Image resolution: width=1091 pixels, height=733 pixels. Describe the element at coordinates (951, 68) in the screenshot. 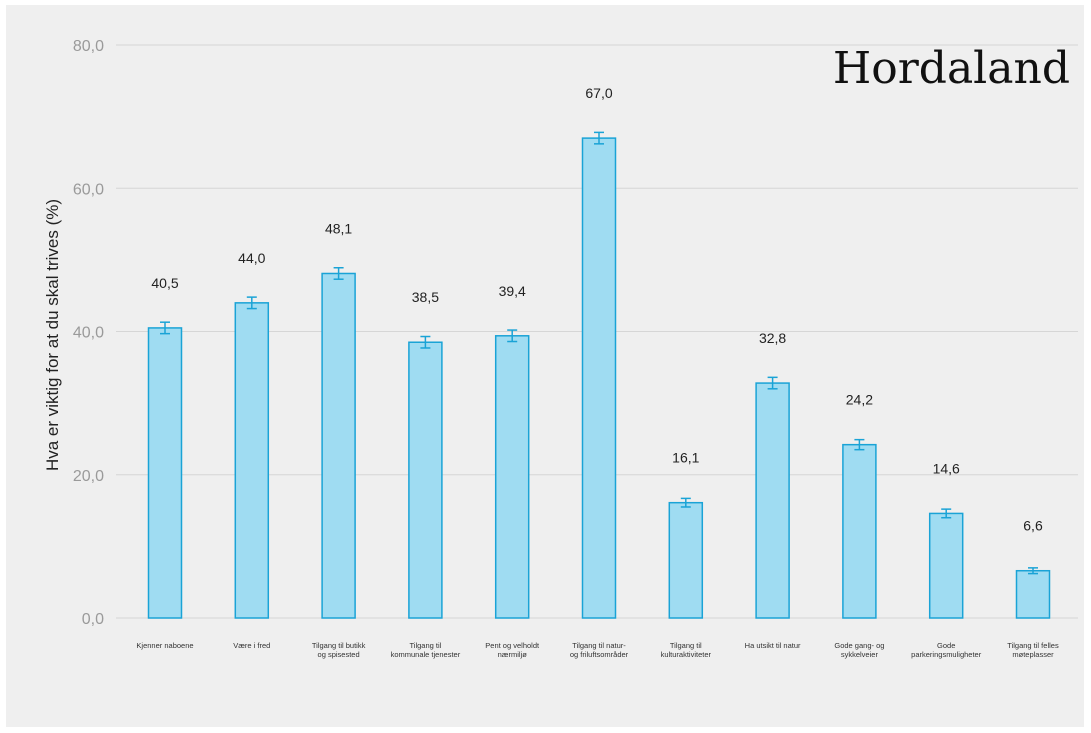

I see `chart-title: Hordaland` at that location.